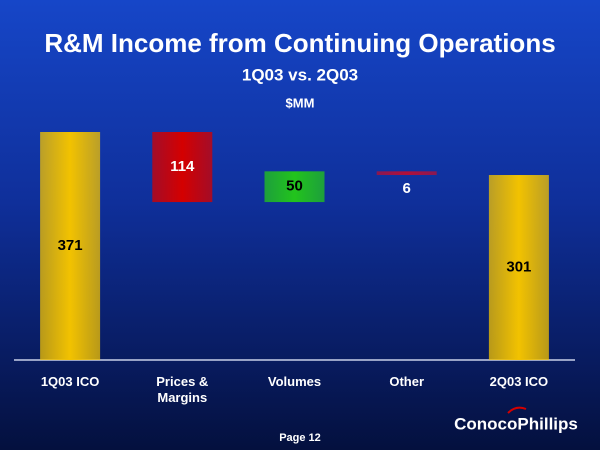 Image resolution: width=600 pixels, height=450 pixels. What do you see at coordinates (299, 43) in the screenshot?
I see `chart-title: R&M Income from Continuing Operations` at bounding box center [299, 43].